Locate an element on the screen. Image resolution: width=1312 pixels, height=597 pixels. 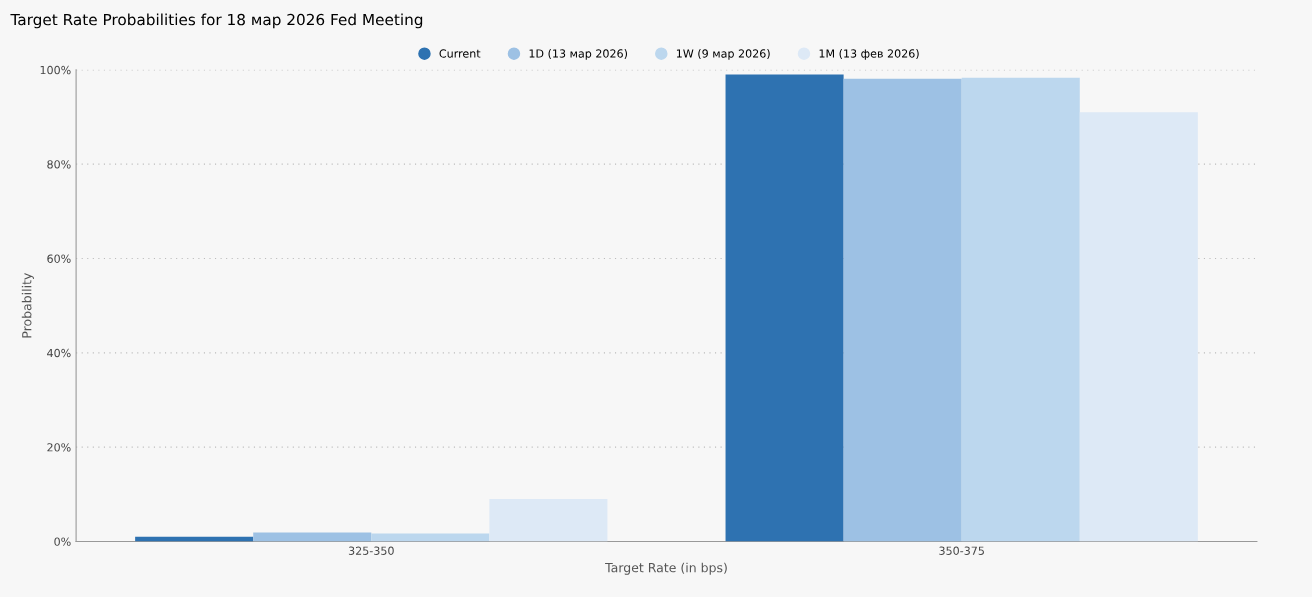
y-tick-label: 0% is located at coordinates (62, 541).